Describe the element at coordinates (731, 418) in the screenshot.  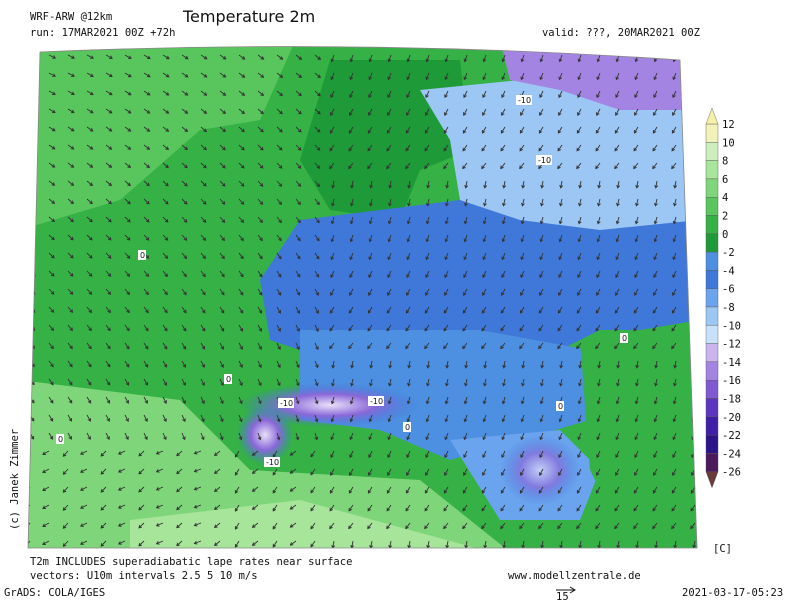
I see `colorbar-label: -20` at that location.